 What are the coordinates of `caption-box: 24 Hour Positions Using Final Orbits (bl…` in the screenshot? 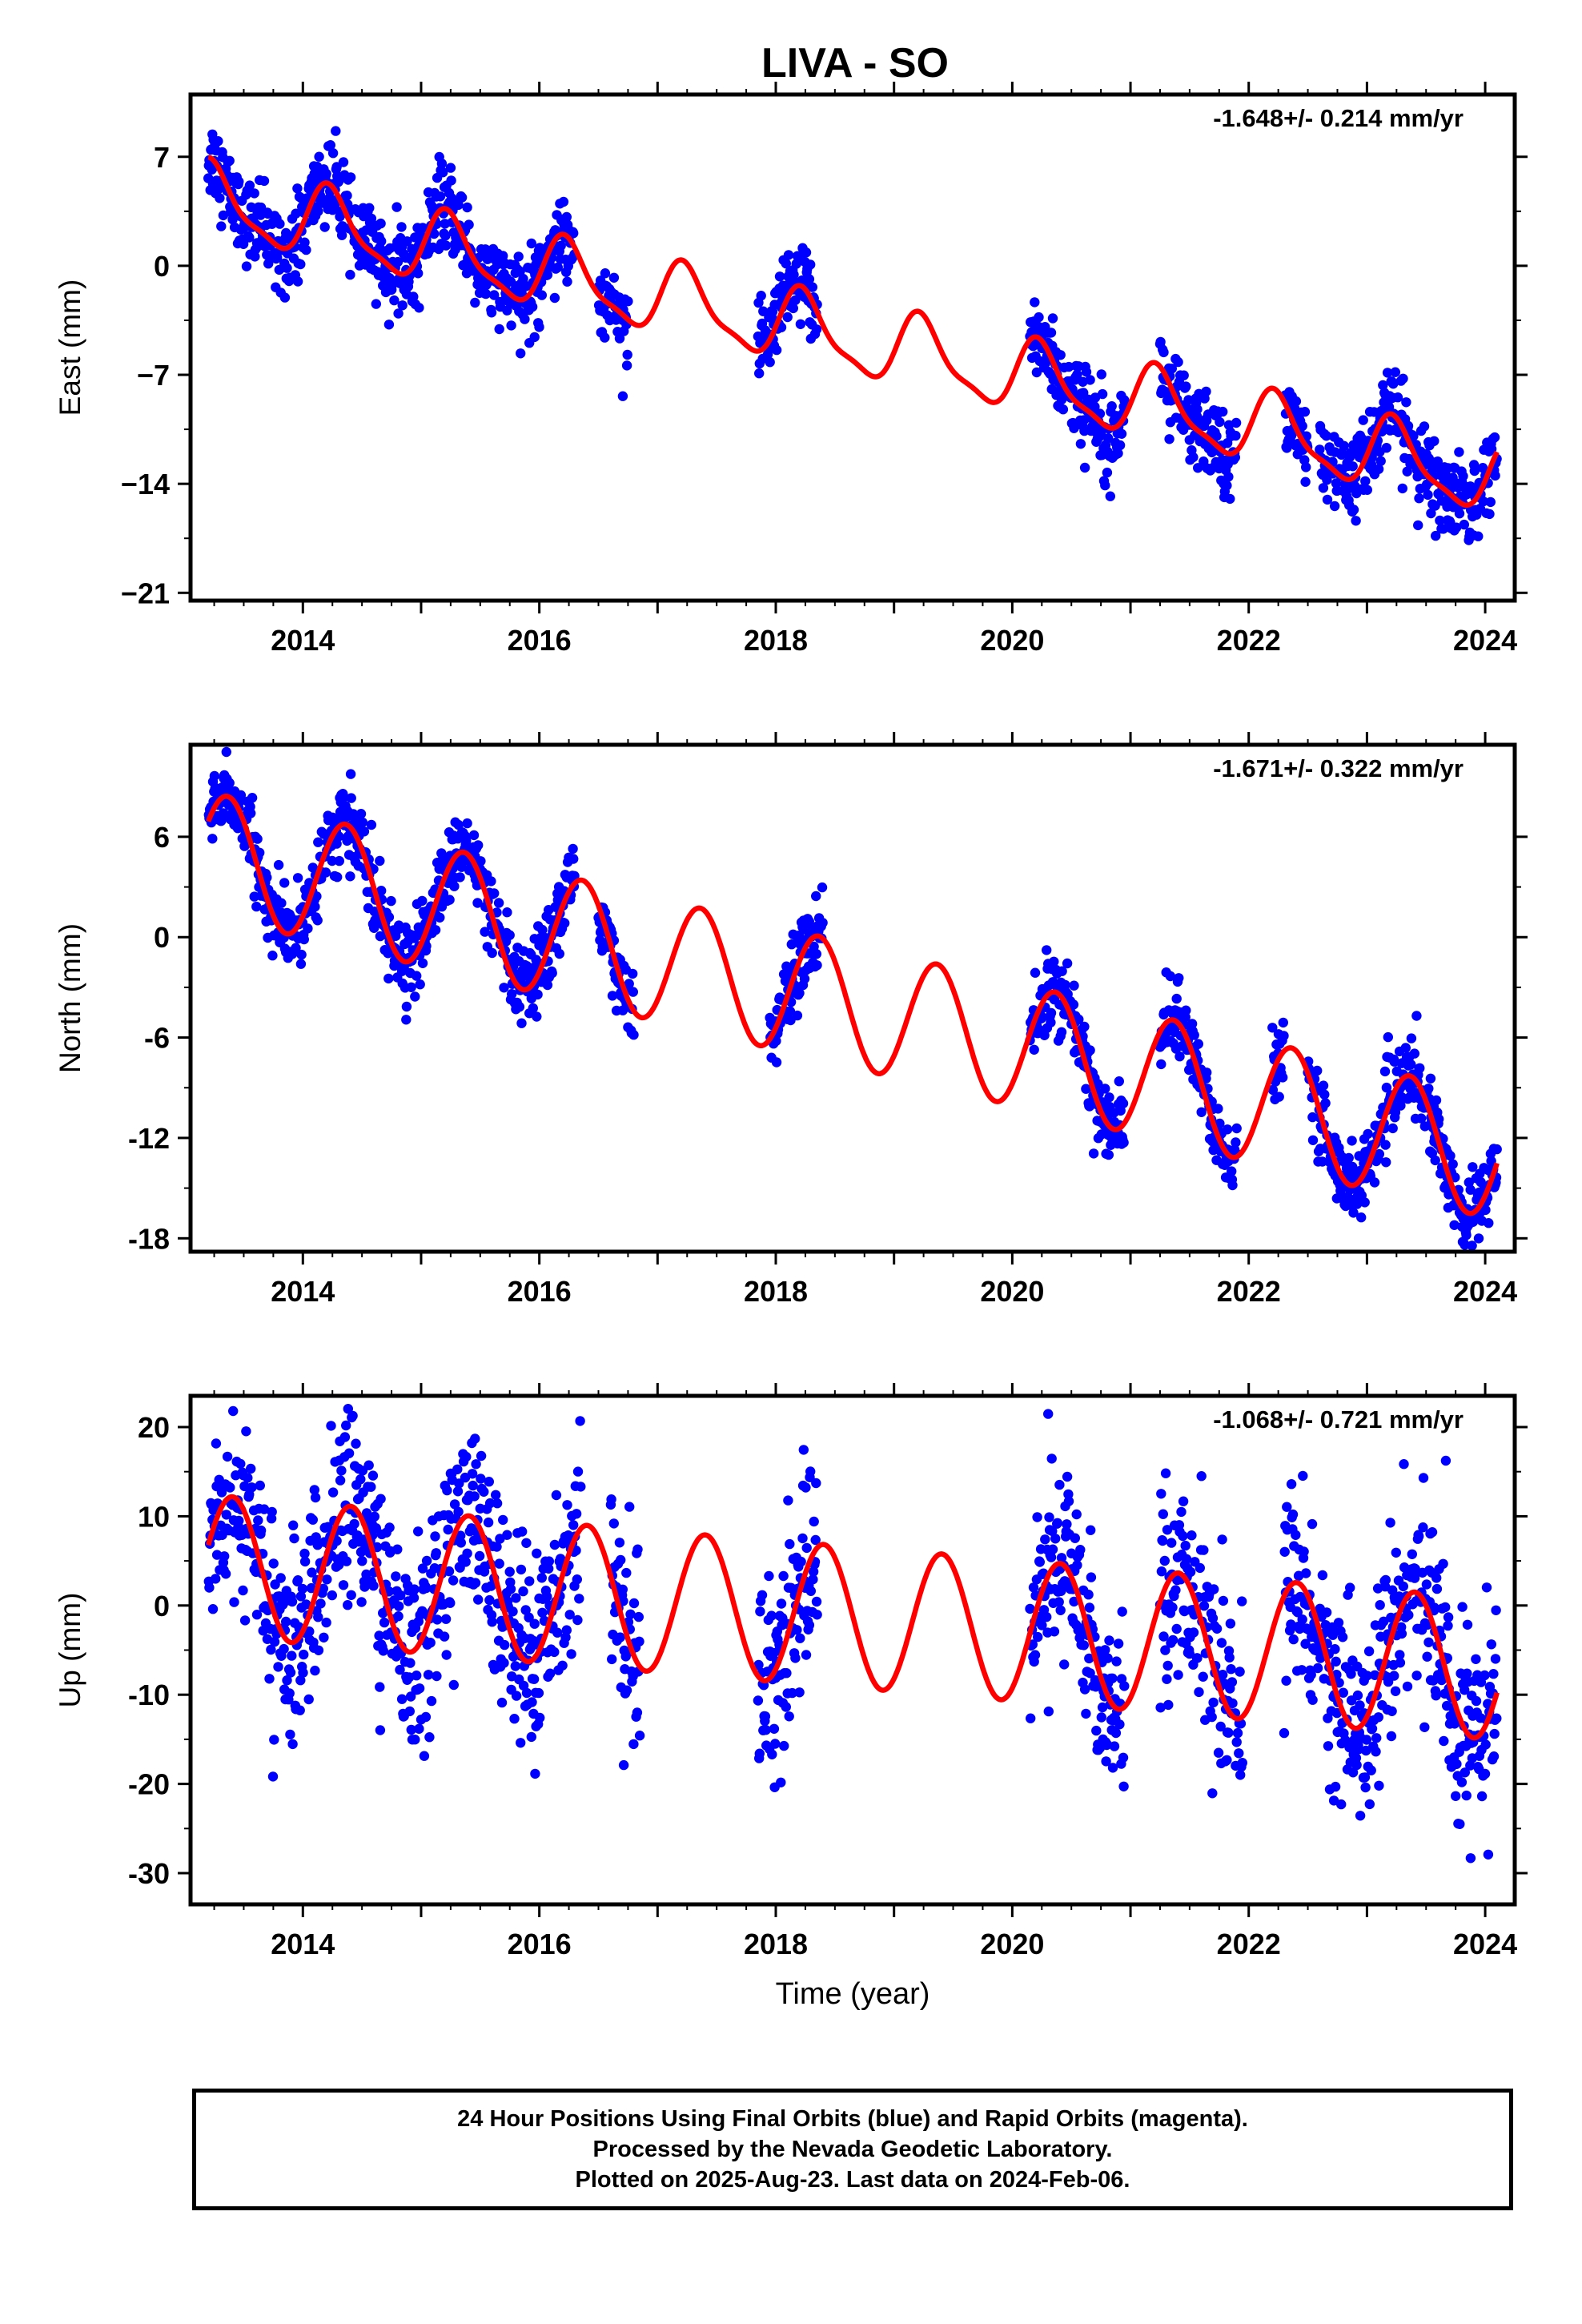 It's located at (852, 2150).